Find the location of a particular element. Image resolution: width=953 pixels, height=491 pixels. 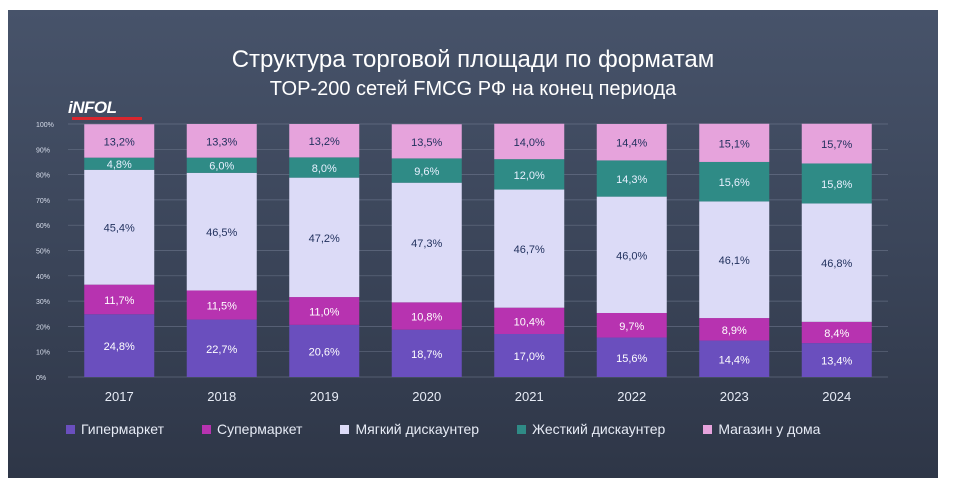

data-label: 46,7% is located at coordinates (529, 250).